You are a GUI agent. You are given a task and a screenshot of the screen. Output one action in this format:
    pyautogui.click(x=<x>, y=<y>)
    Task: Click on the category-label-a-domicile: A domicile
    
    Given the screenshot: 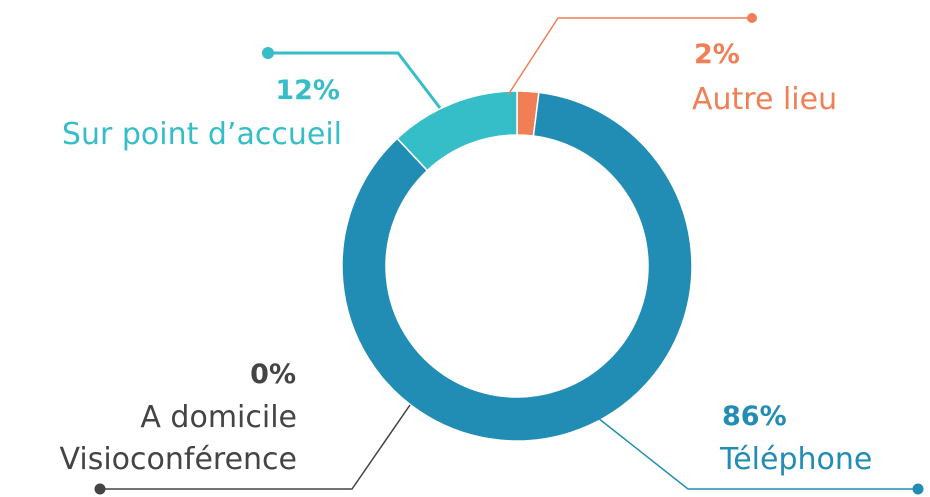 What is the action you would take?
    pyautogui.click(x=218, y=417)
    